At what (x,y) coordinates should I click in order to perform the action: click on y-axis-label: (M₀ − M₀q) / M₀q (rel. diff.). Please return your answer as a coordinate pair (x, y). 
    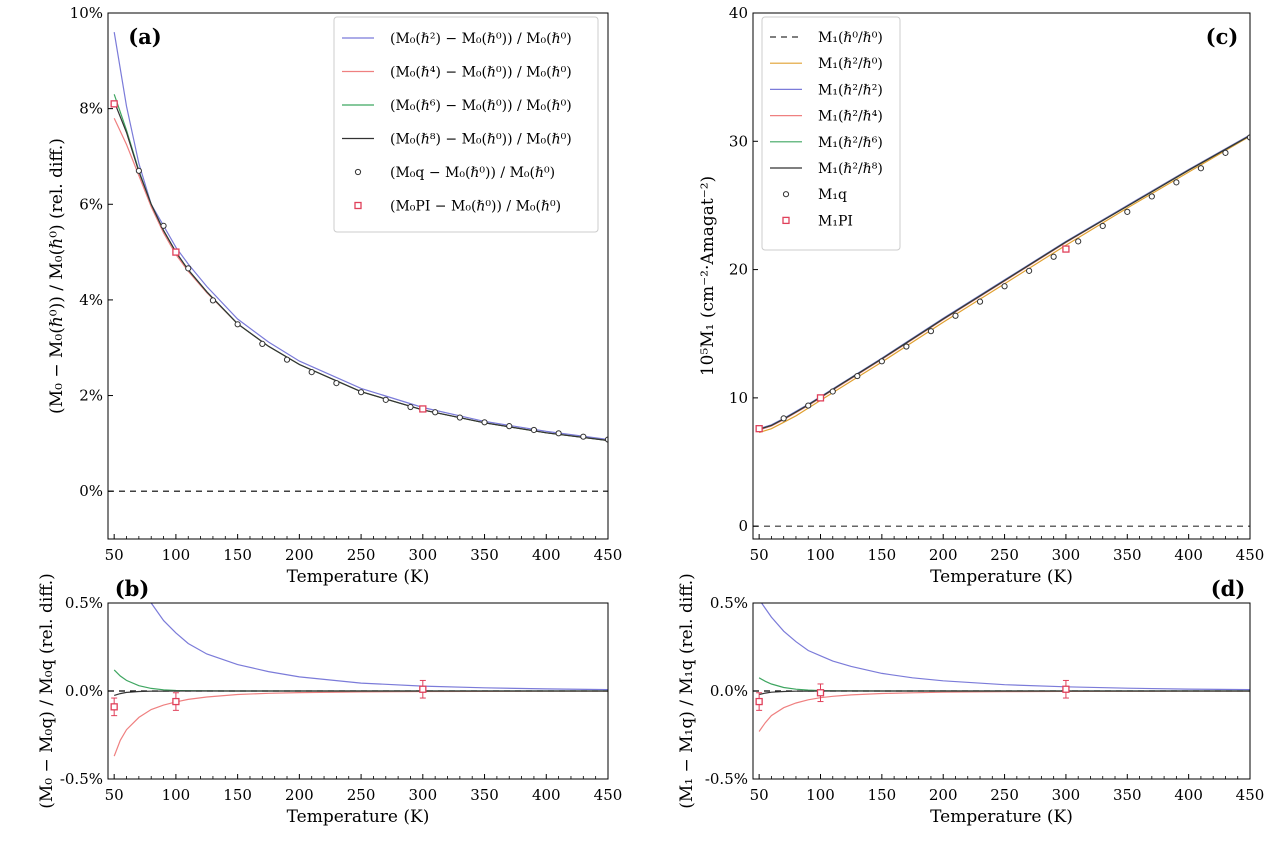
    Looking at the image, I should click on (47, 691).